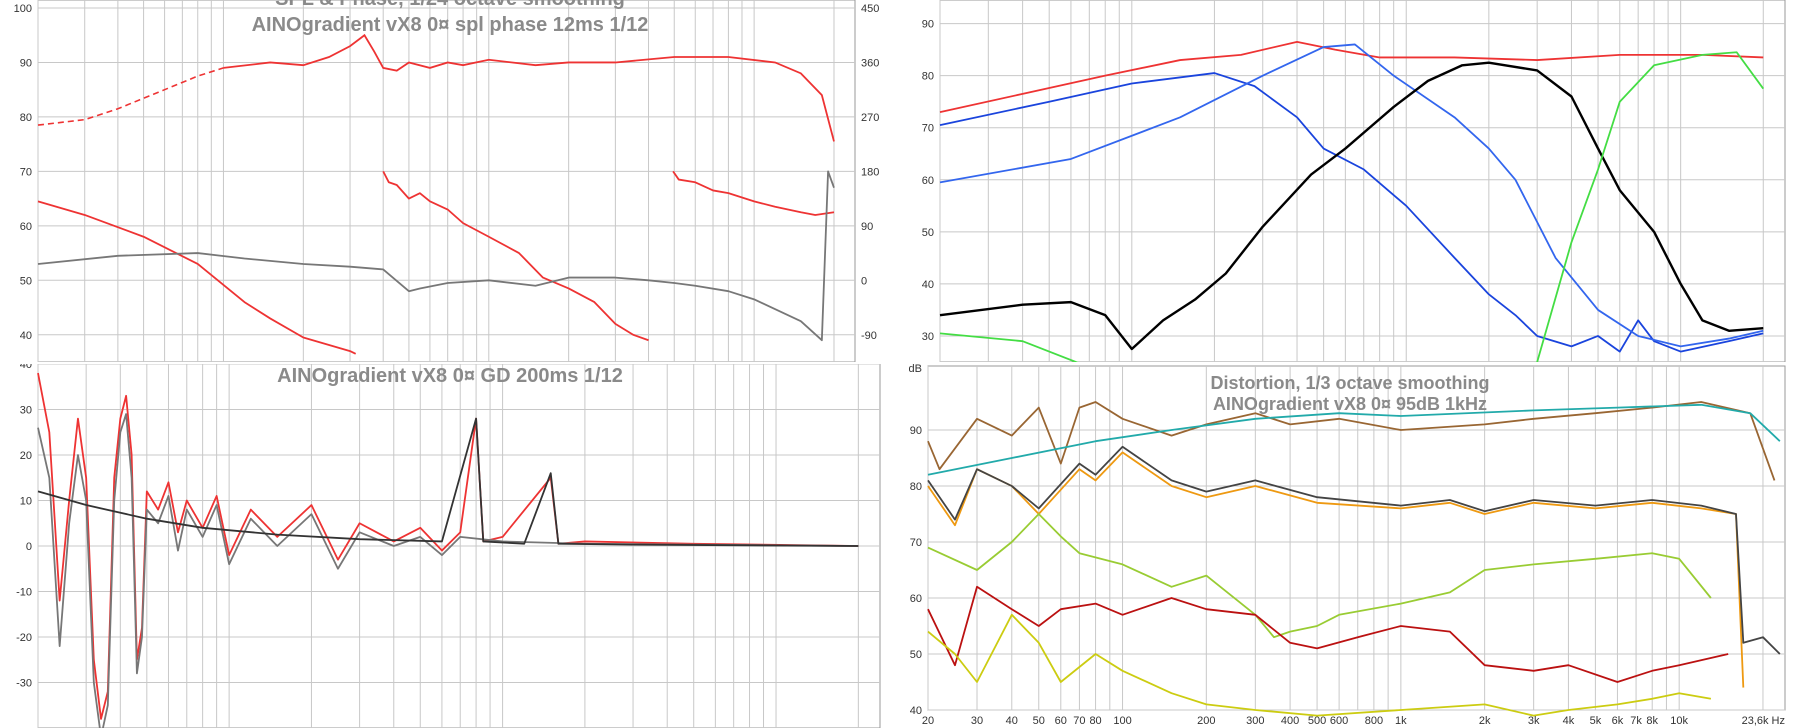  Describe the element at coordinates (864, 281) in the screenshot. I see `spl-phase-y2tick-label: 0` at that location.